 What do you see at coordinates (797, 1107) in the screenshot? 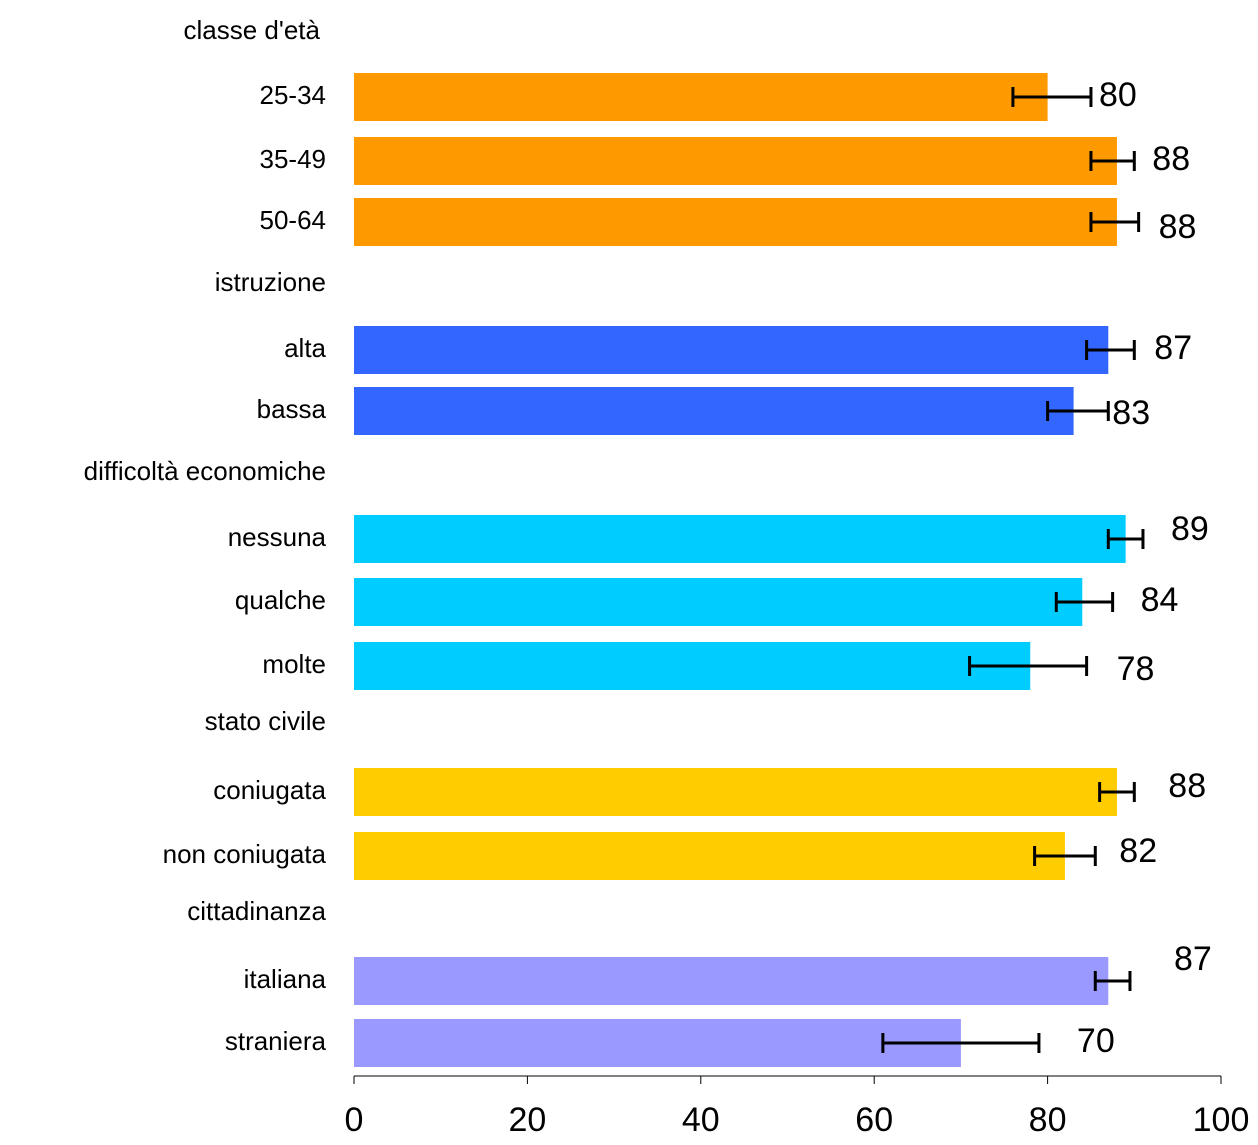
I see `x-axis: 0 20 40 60 80 100` at bounding box center [797, 1107].